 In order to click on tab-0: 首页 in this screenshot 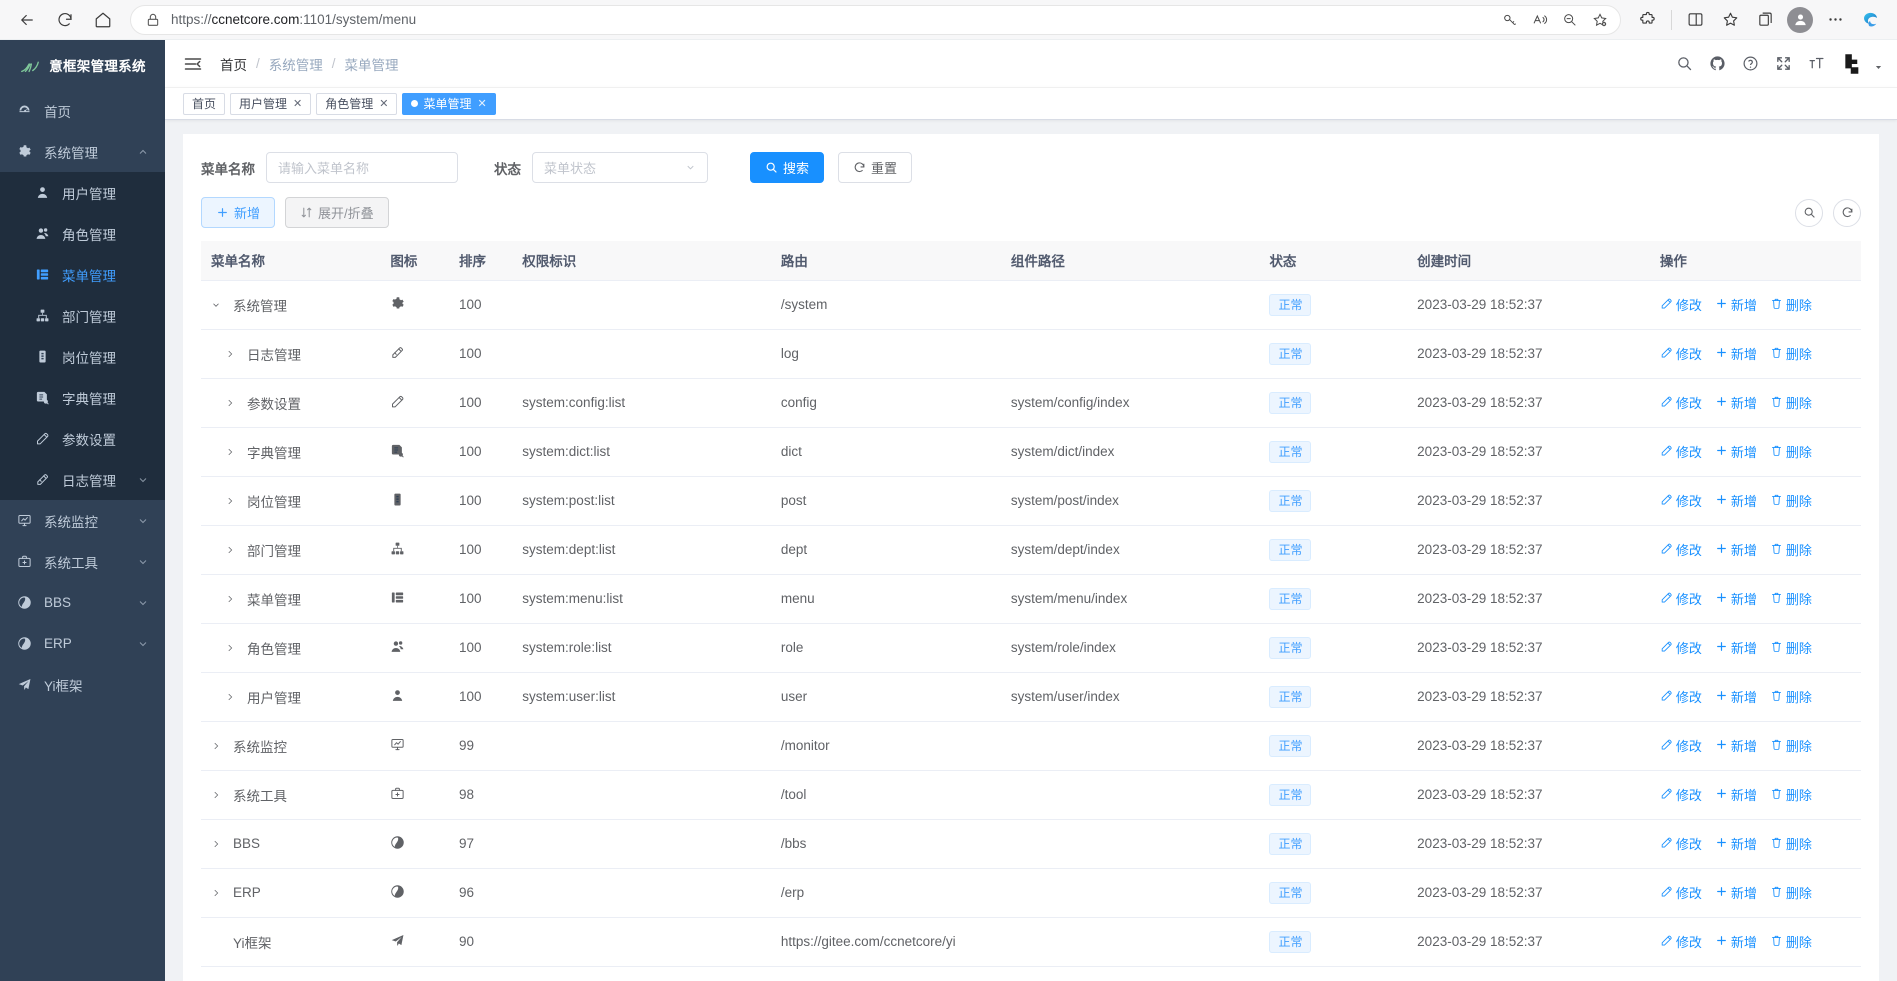, I will do `click(204, 103)`.